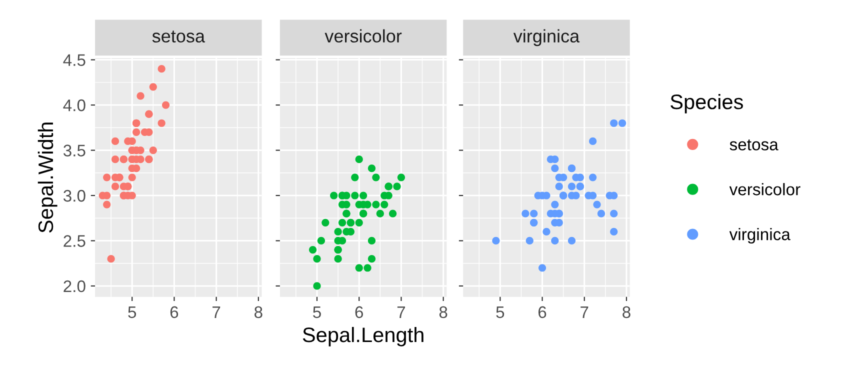  What do you see at coordinates (75, 241) in the screenshot?
I see `y-tick-label: 2.5` at bounding box center [75, 241].